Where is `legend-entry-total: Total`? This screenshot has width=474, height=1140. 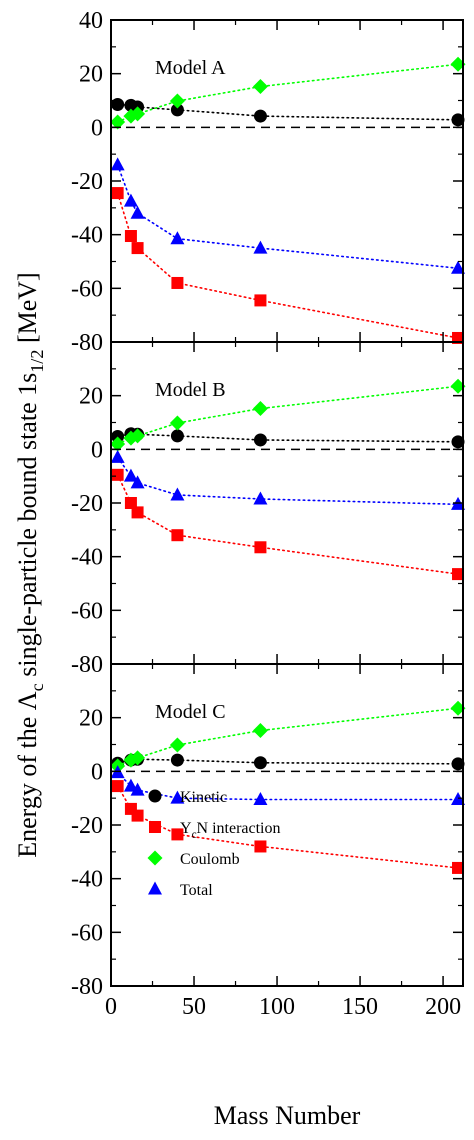 legend-entry-total: Total is located at coordinates (196, 890).